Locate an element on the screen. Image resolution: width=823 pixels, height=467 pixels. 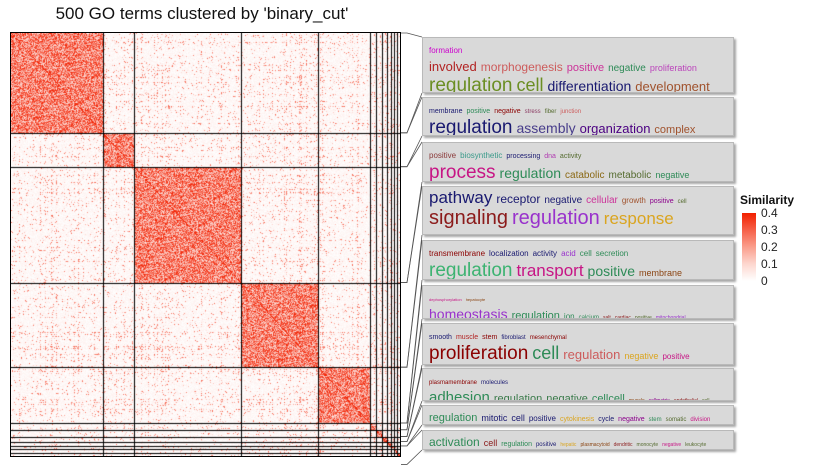
wordcloud-word: smooth is located at coordinates (440, 337).